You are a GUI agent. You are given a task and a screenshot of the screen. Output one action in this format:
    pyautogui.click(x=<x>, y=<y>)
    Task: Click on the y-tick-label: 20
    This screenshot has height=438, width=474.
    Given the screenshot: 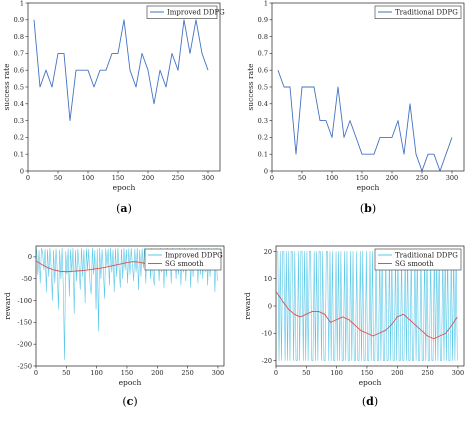 What is the action you would take?
    pyautogui.click(x=268, y=252)
    